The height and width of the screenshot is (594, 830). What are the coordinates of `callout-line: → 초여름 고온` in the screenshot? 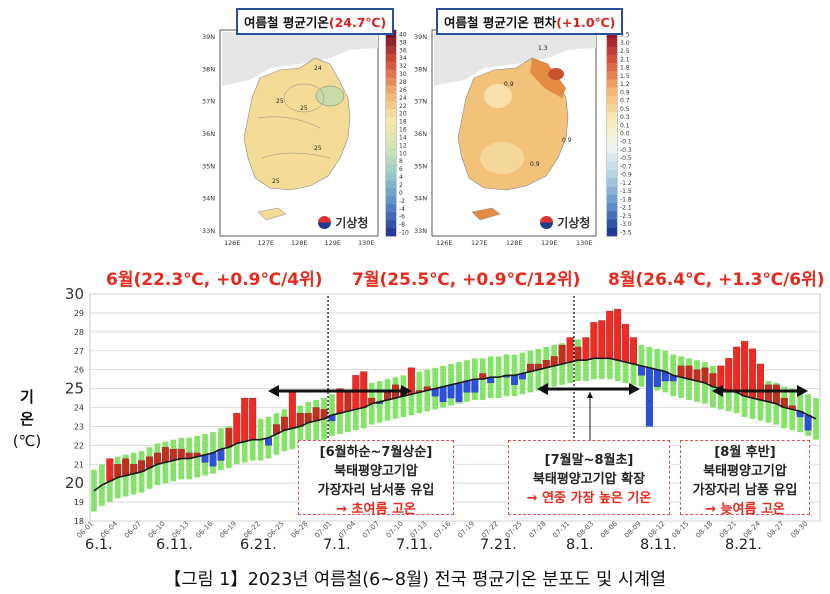 It's located at (376, 509).